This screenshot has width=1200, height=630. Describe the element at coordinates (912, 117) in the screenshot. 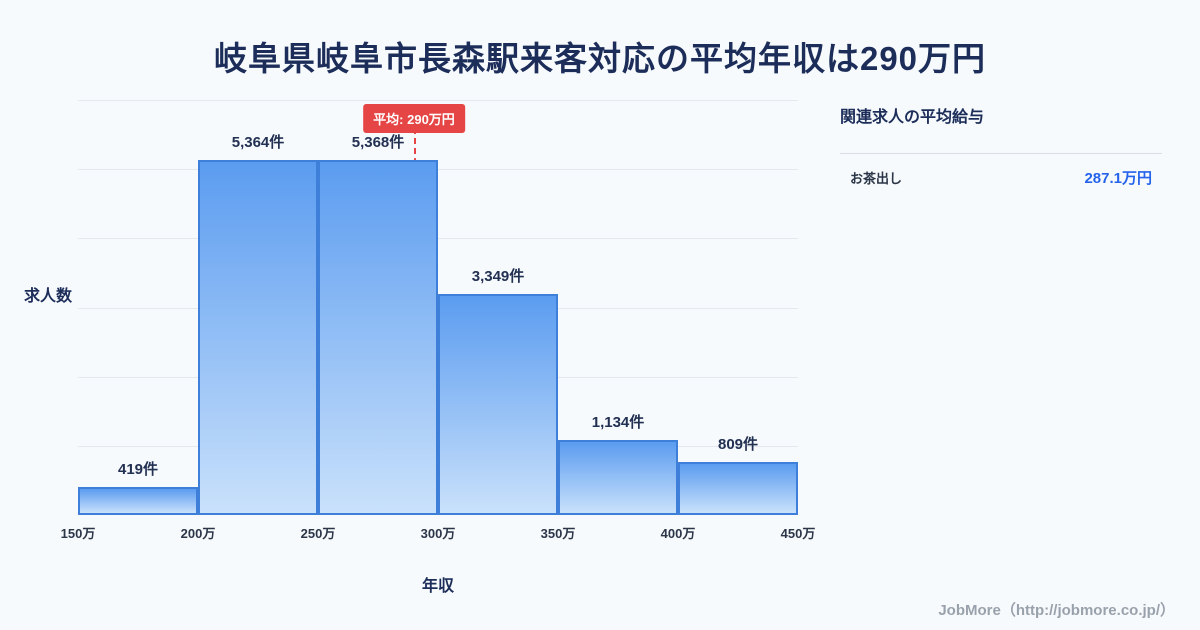

I see `related-jobs-heading: 関連求人の平均給与` at that location.